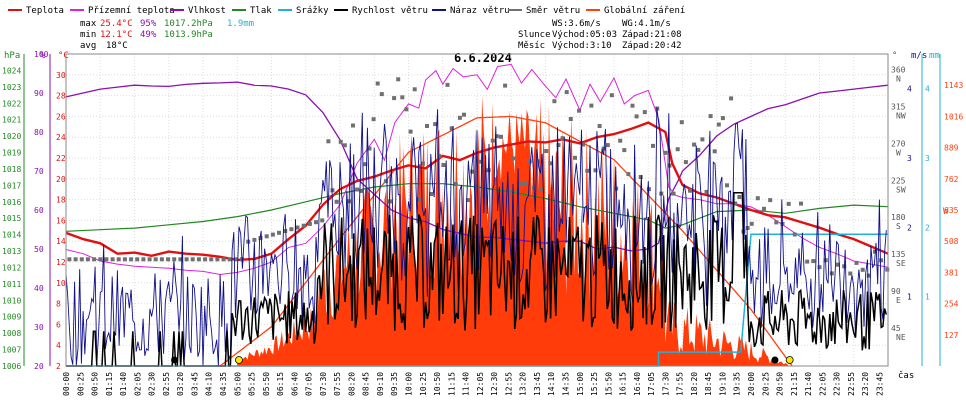 Image resolution: width=966 pixels, height=400 pixels. What do you see at coordinates (584, 35) in the screenshot?
I see `stat-sun-rise: Východ:05:03` at bounding box center [584, 35].